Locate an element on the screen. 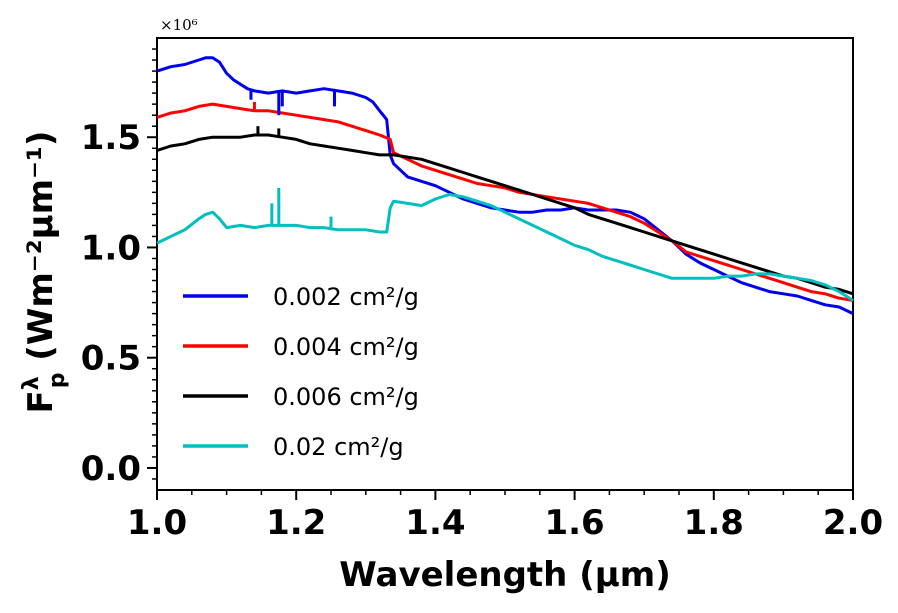 This screenshot has width=898, height=613. y-tick-label: 0.0 is located at coordinates (111, 469).